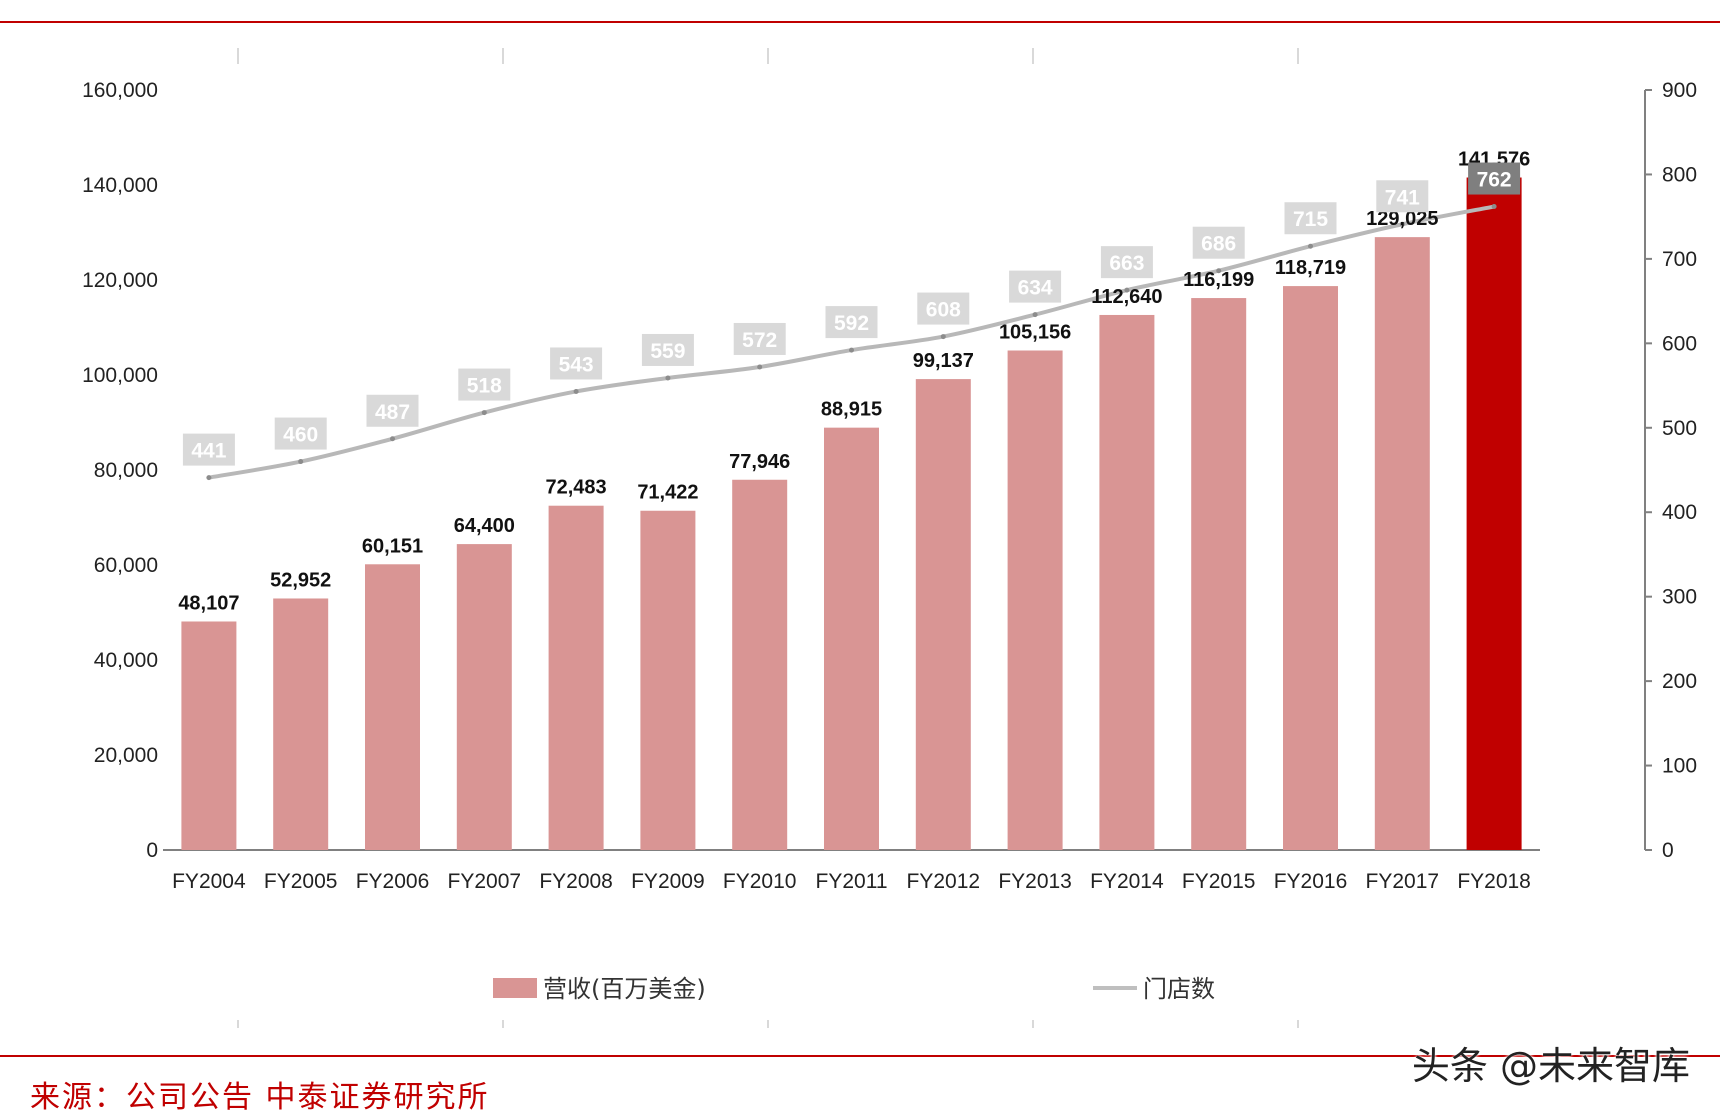 The height and width of the screenshot is (1116, 1720). What do you see at coordinates (484, 526) in the screenshot?
I see `bar-value-label: 64,400` at bounding box center [484, 526].